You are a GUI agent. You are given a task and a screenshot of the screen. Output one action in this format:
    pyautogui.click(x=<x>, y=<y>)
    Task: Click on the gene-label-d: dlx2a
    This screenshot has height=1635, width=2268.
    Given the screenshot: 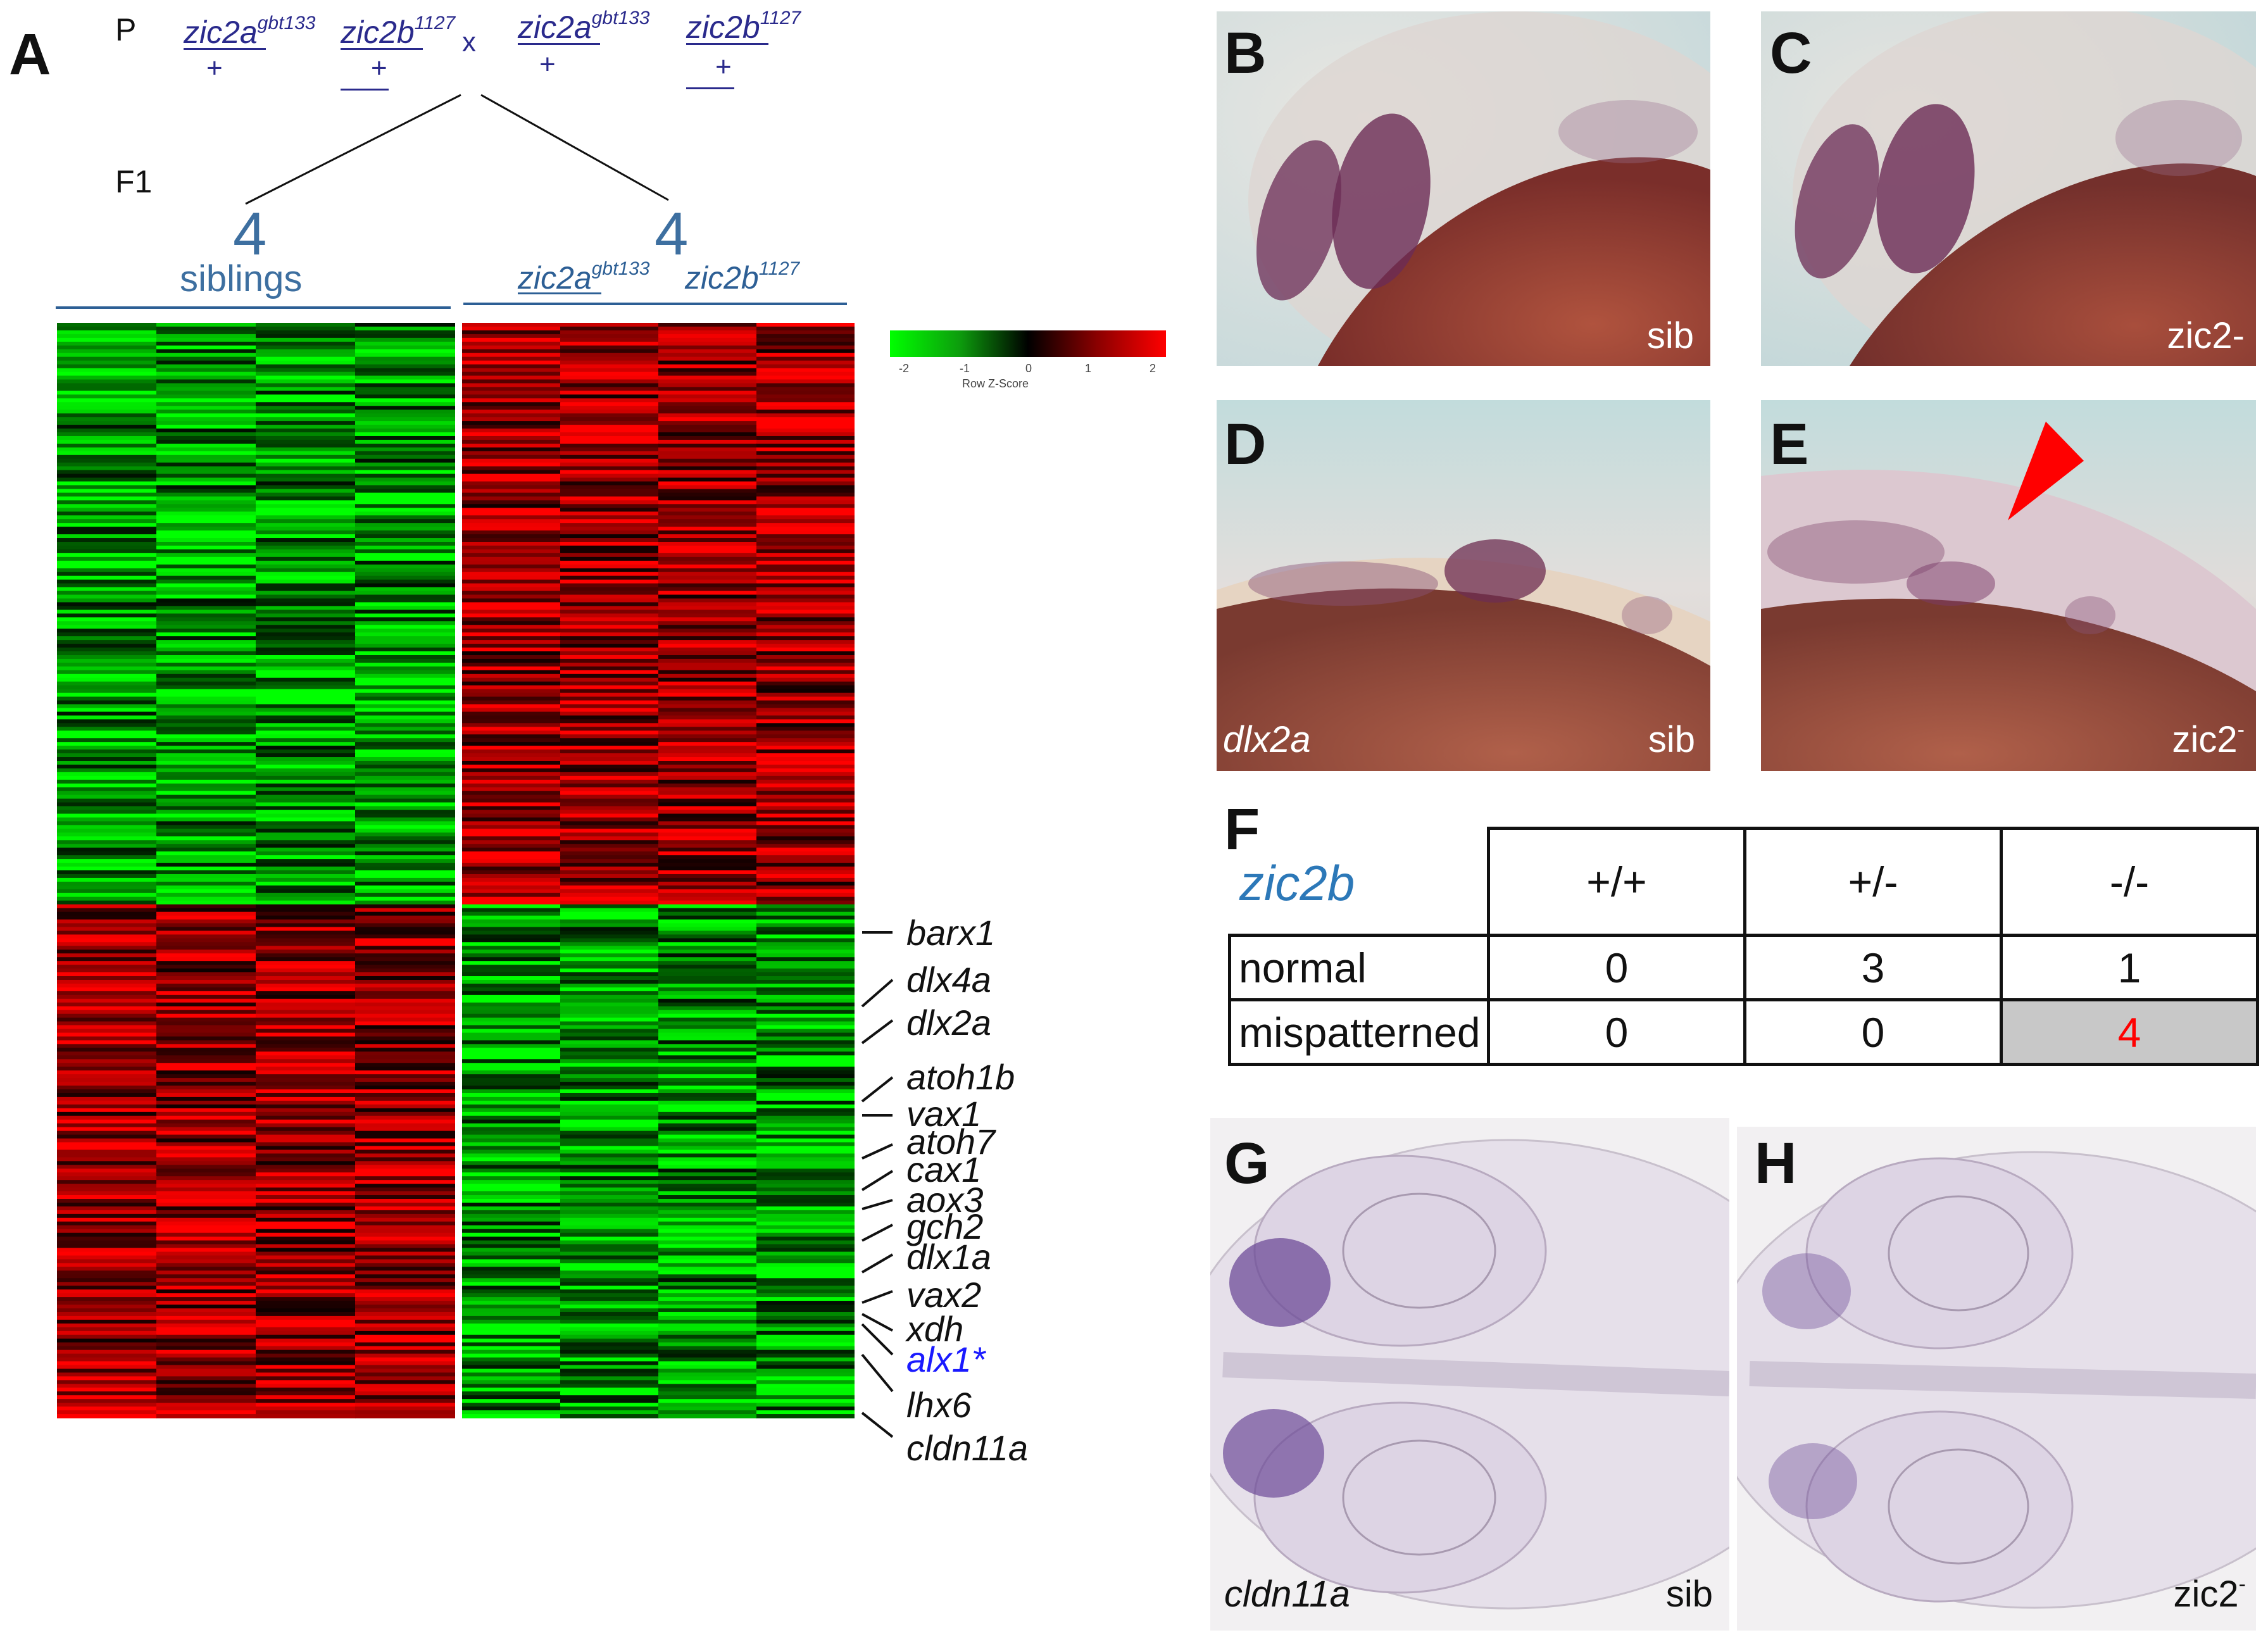 What is the action you would take?
    pyautogui.click(x=1267, y=740)
    